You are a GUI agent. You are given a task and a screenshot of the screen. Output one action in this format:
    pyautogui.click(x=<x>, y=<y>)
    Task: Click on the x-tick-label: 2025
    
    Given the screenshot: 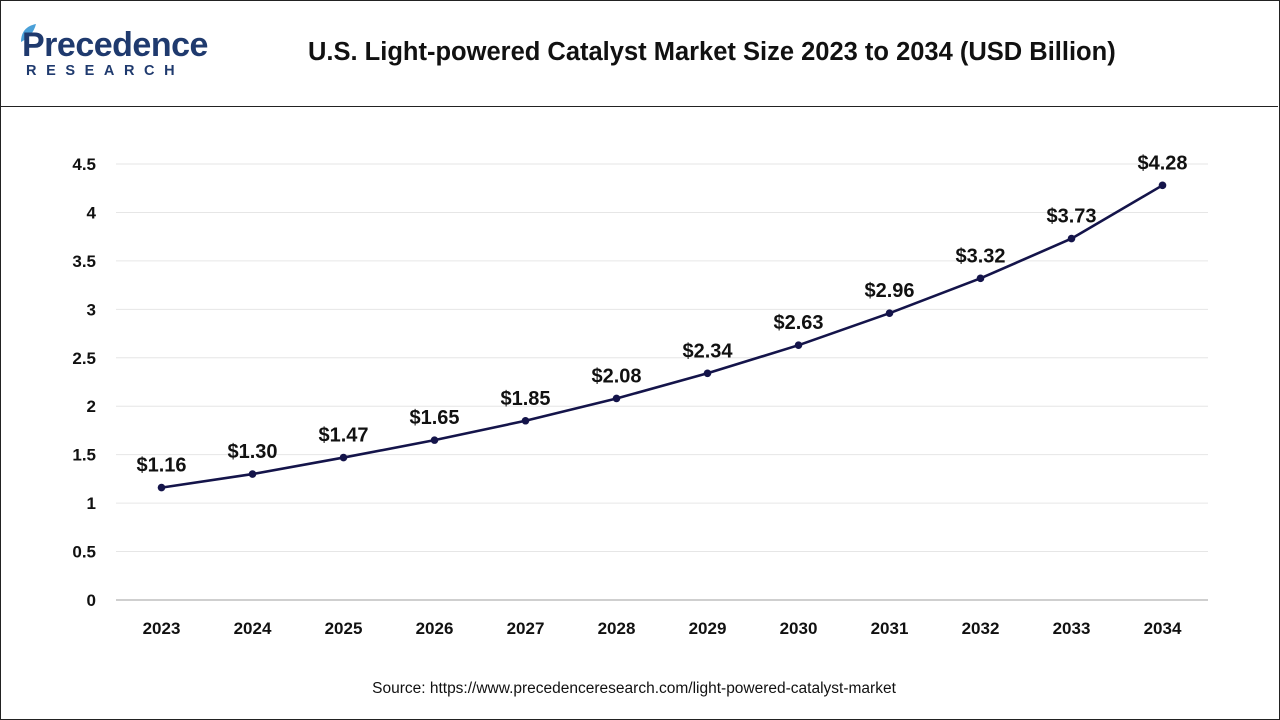 What is the action you would take?
    pyautogui.click(x=344, y=628)
    